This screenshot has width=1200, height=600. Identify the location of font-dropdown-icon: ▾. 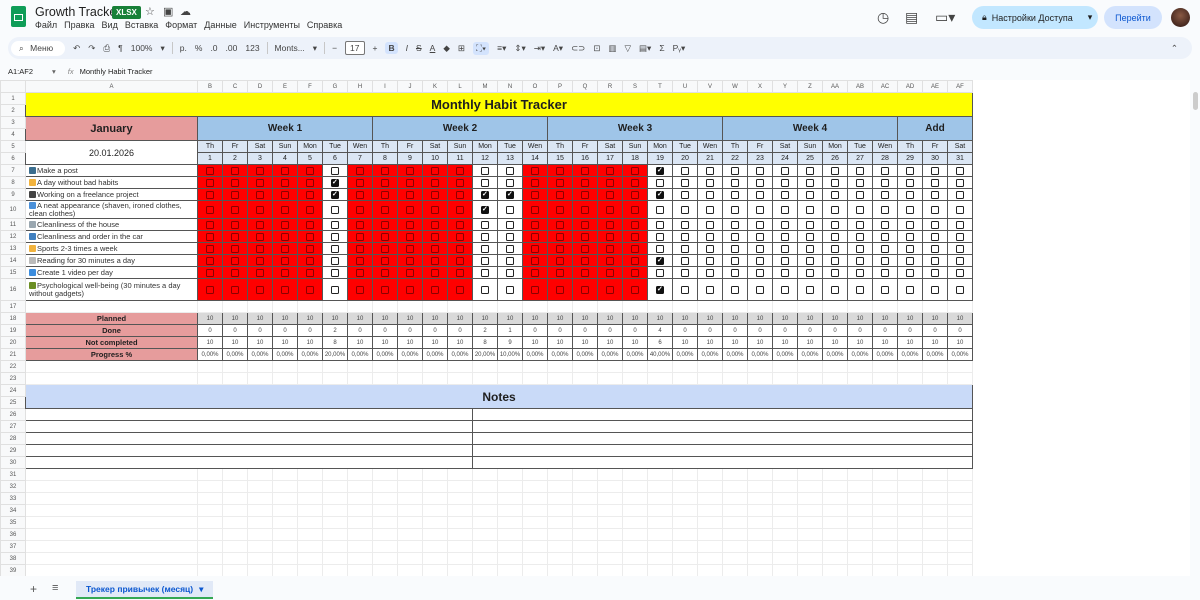
(315, 47).